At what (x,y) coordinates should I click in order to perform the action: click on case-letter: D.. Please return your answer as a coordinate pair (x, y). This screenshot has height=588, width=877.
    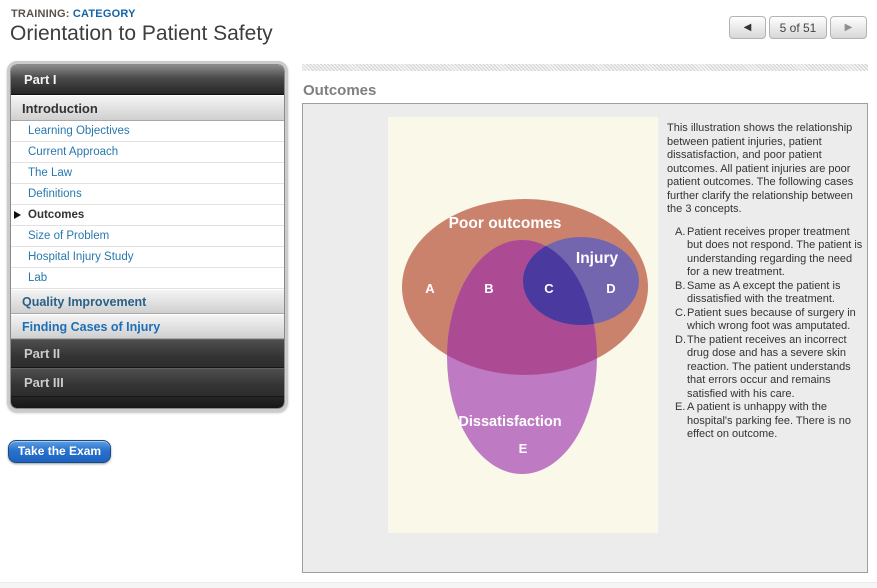
    Looking at the image, I should click on (680, 339).